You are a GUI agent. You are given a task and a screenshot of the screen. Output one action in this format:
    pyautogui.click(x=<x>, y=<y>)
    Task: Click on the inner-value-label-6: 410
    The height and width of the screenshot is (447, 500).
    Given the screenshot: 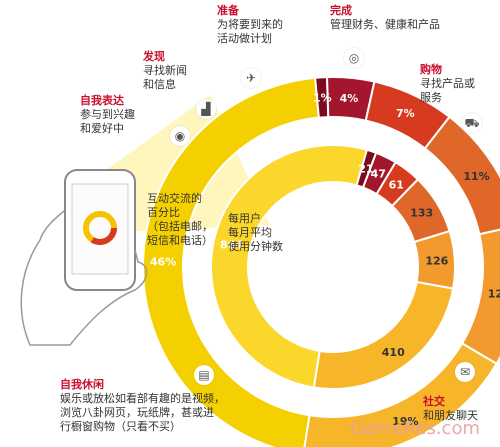 What is the action you would take?
    pyautogui.click(x=393, y=352)
    